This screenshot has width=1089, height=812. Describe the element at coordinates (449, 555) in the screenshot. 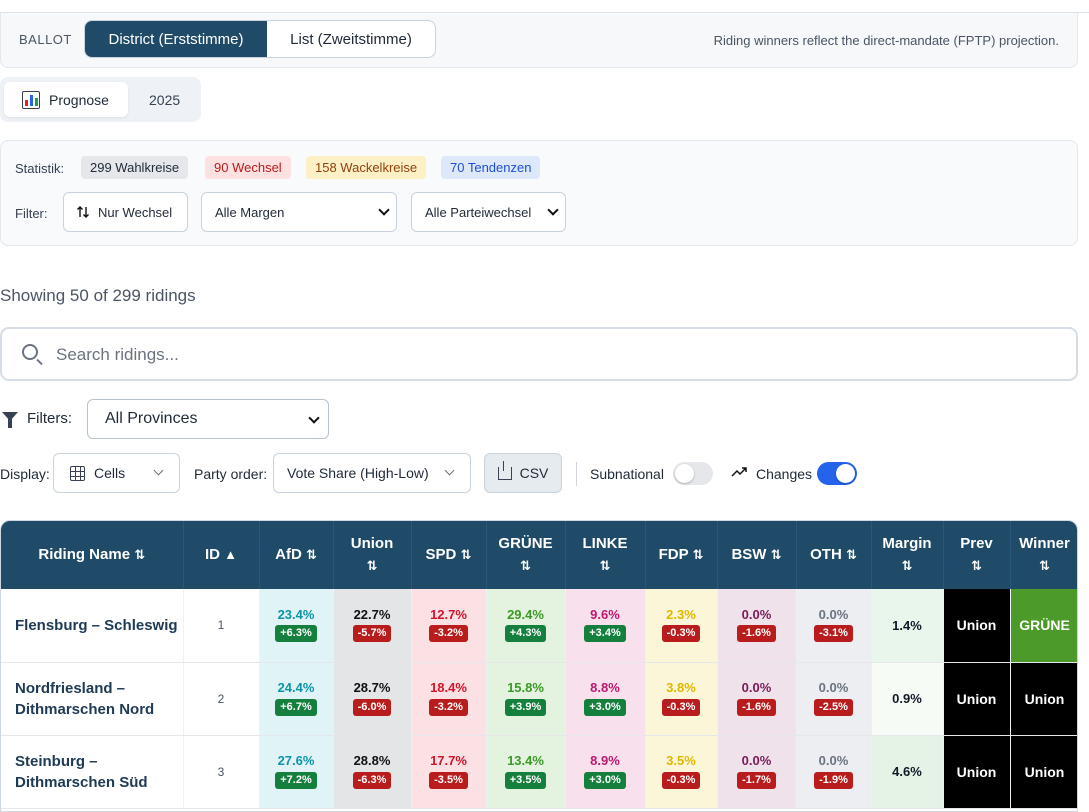

I see `col-spd: SPD ⇅` at that location.